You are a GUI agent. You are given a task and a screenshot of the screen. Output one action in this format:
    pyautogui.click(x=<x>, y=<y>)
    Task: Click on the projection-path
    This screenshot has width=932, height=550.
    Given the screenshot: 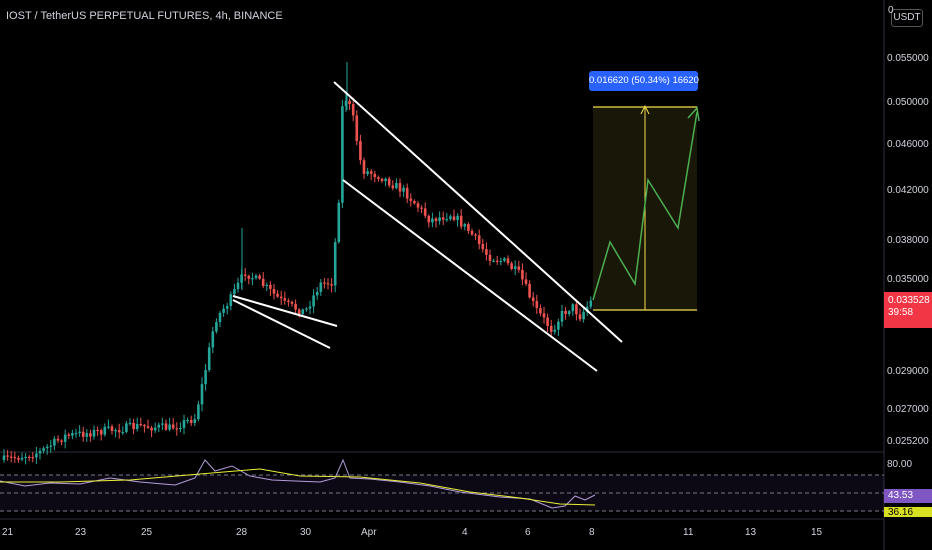 What is the action you would take?
    pyautogui.click(x=645, y=206)
    